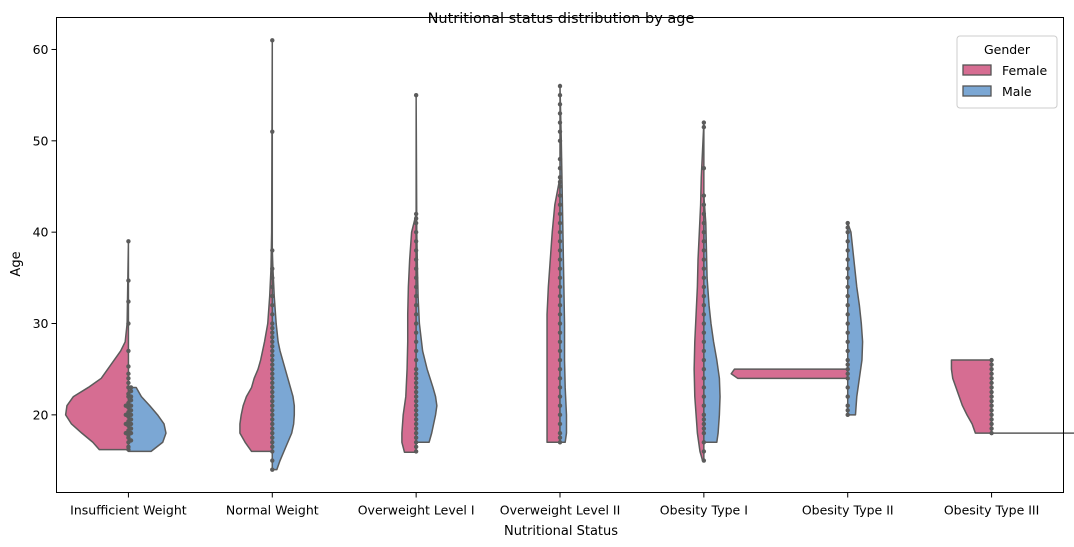 This screenshot has height=547, width=1074. What do you see at coordinates (1017, 91) in the screenshot?
I see `legend-label-male: Male` at bounding box center [1017, 91].